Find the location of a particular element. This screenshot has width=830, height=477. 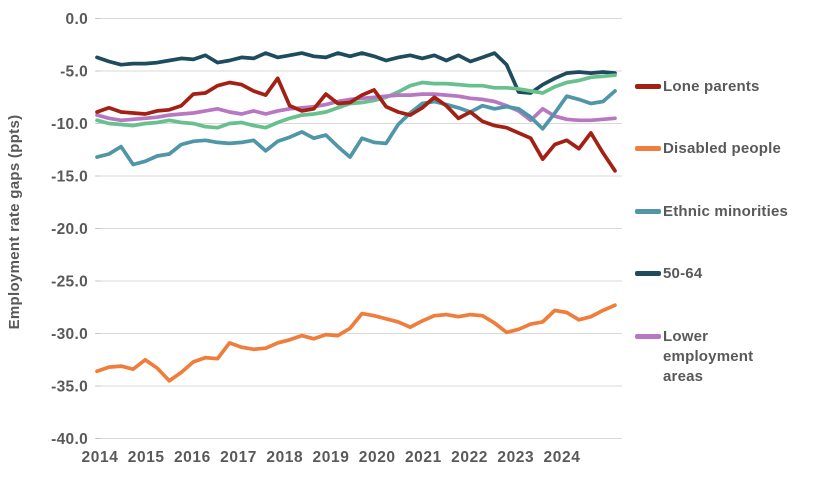

y-tick-label: -35.0 is located at coordinates (69, 387).